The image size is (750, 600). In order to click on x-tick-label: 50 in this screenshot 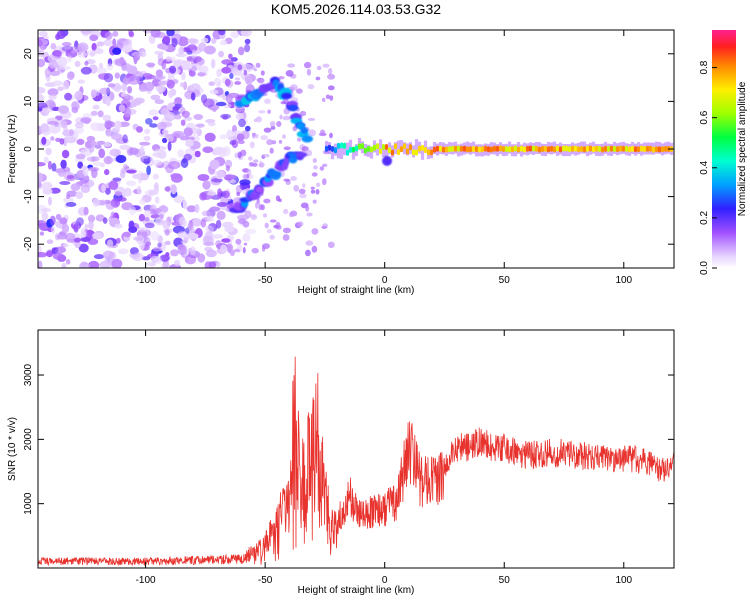, I will do `click(505, 580)`.